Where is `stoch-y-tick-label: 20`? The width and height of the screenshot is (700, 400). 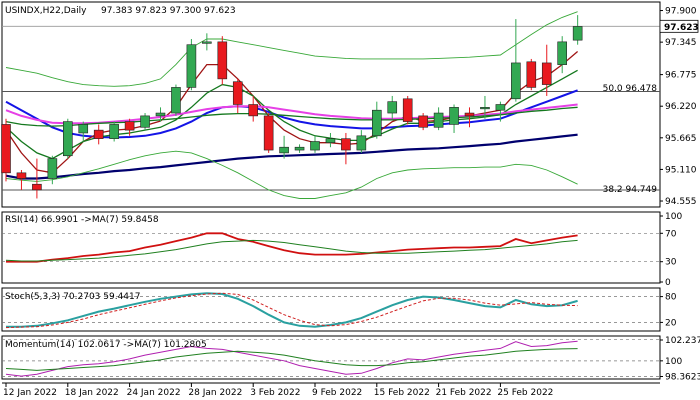
stoch-y-tick-label: 20 is located at coordinates (671, 323).